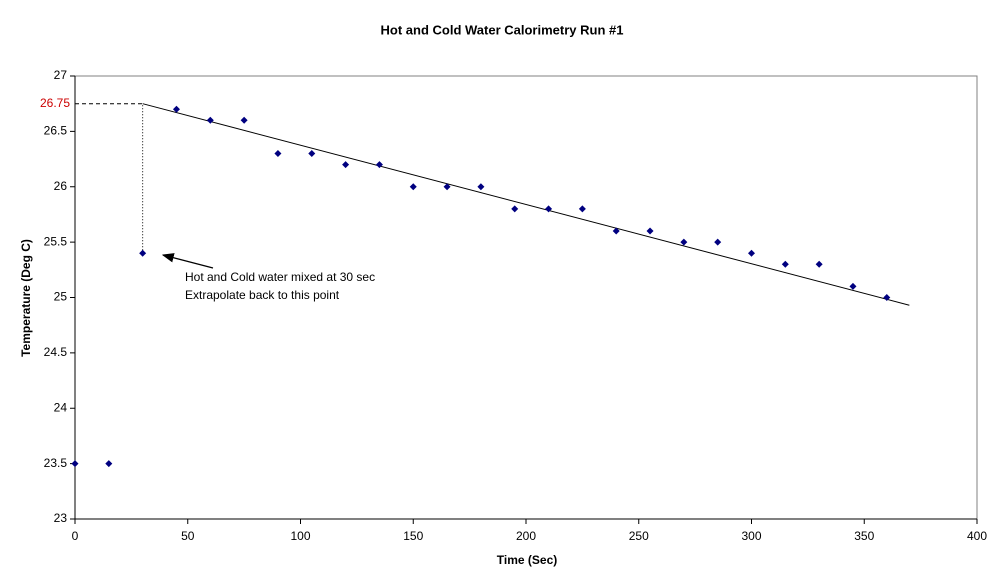  I want to click on y-axis-title: Temperature (Deg C), so click(26, 298).